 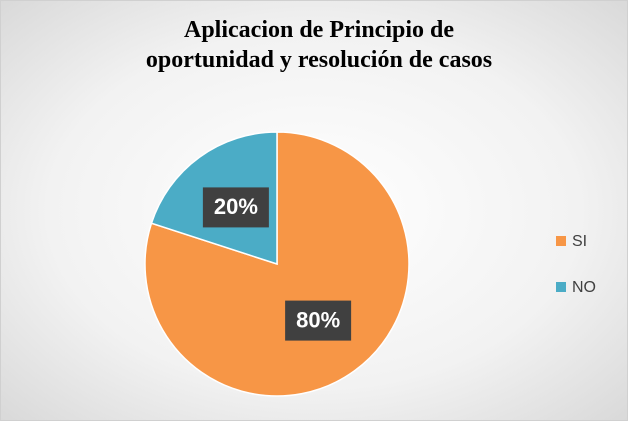 I want to click on value-label: 80%, so click(x=318, y=319).